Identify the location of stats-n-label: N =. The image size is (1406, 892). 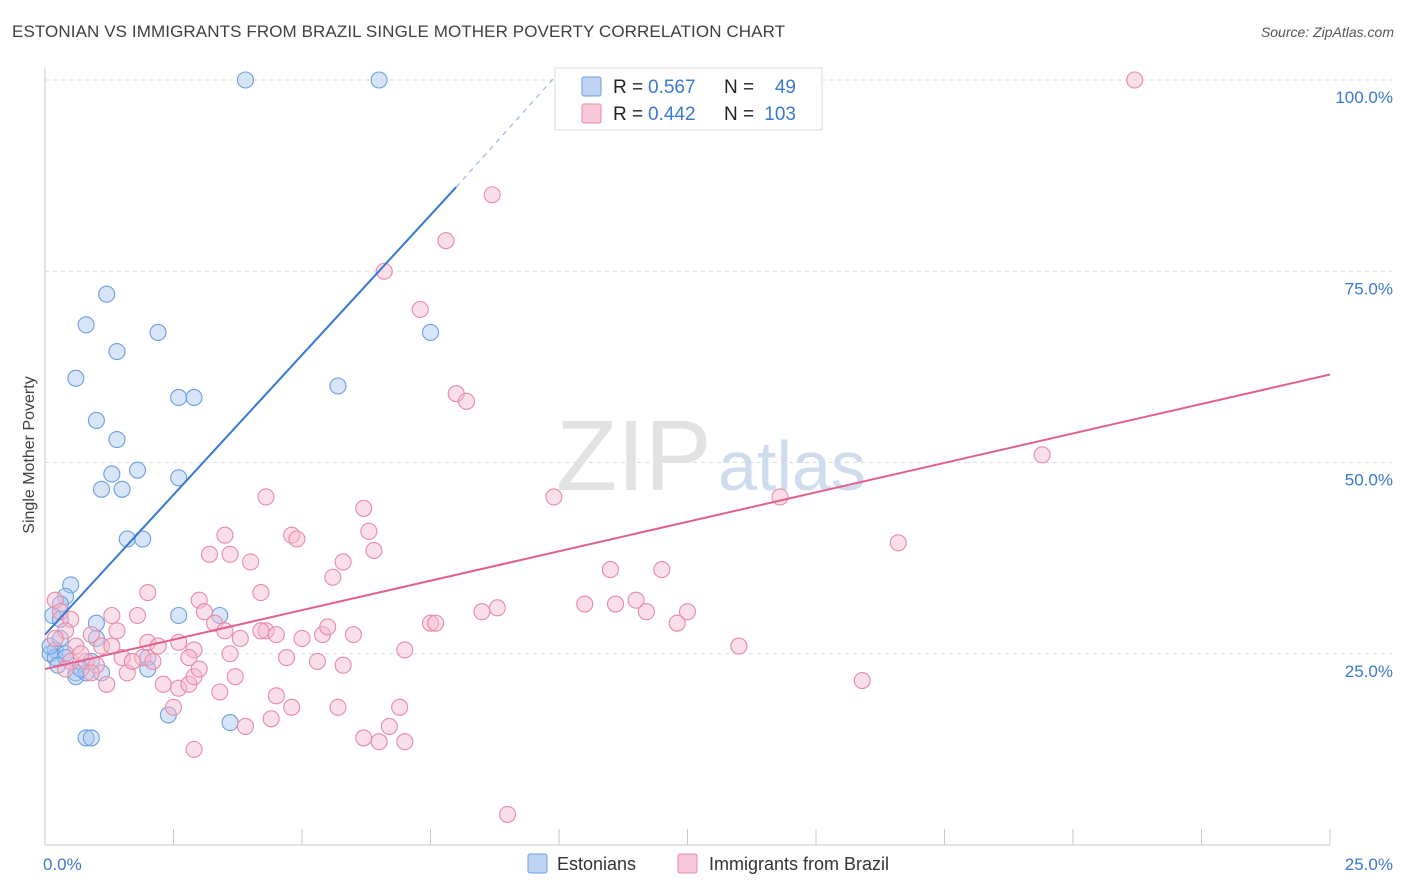
(739, 87).